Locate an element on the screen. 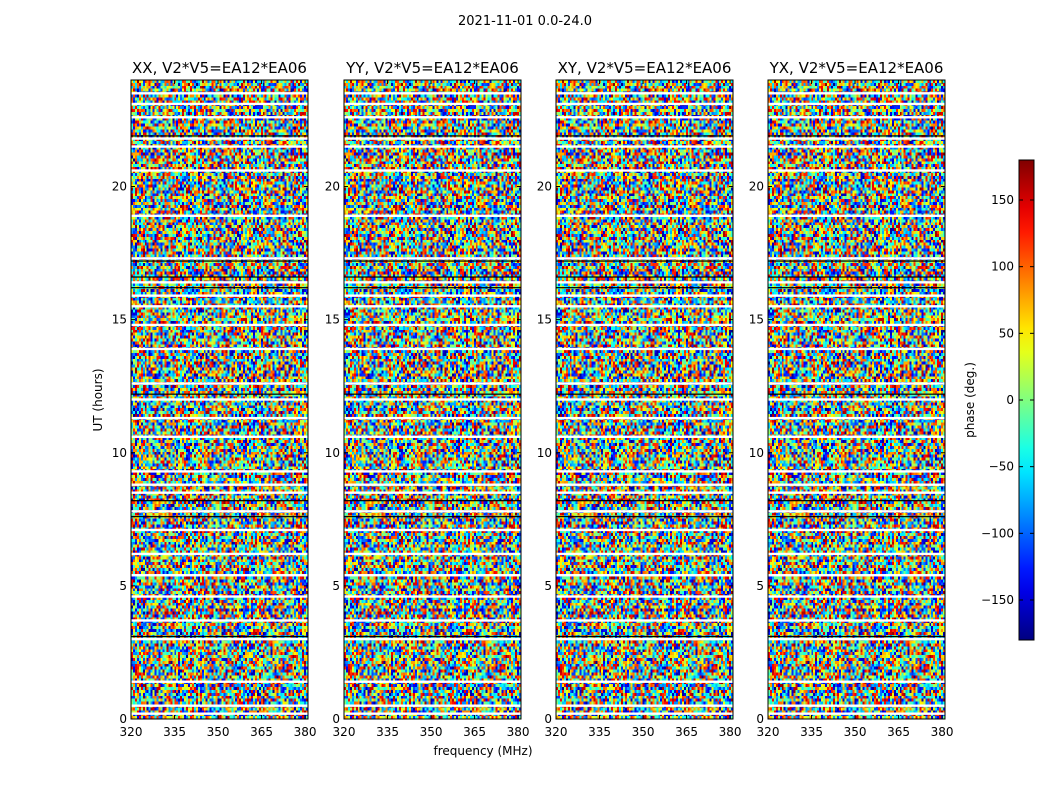 The image size is (1050, 800). panel-title: XX, V2*V5=EA12*EA06 is located at coordinates (219, 68).